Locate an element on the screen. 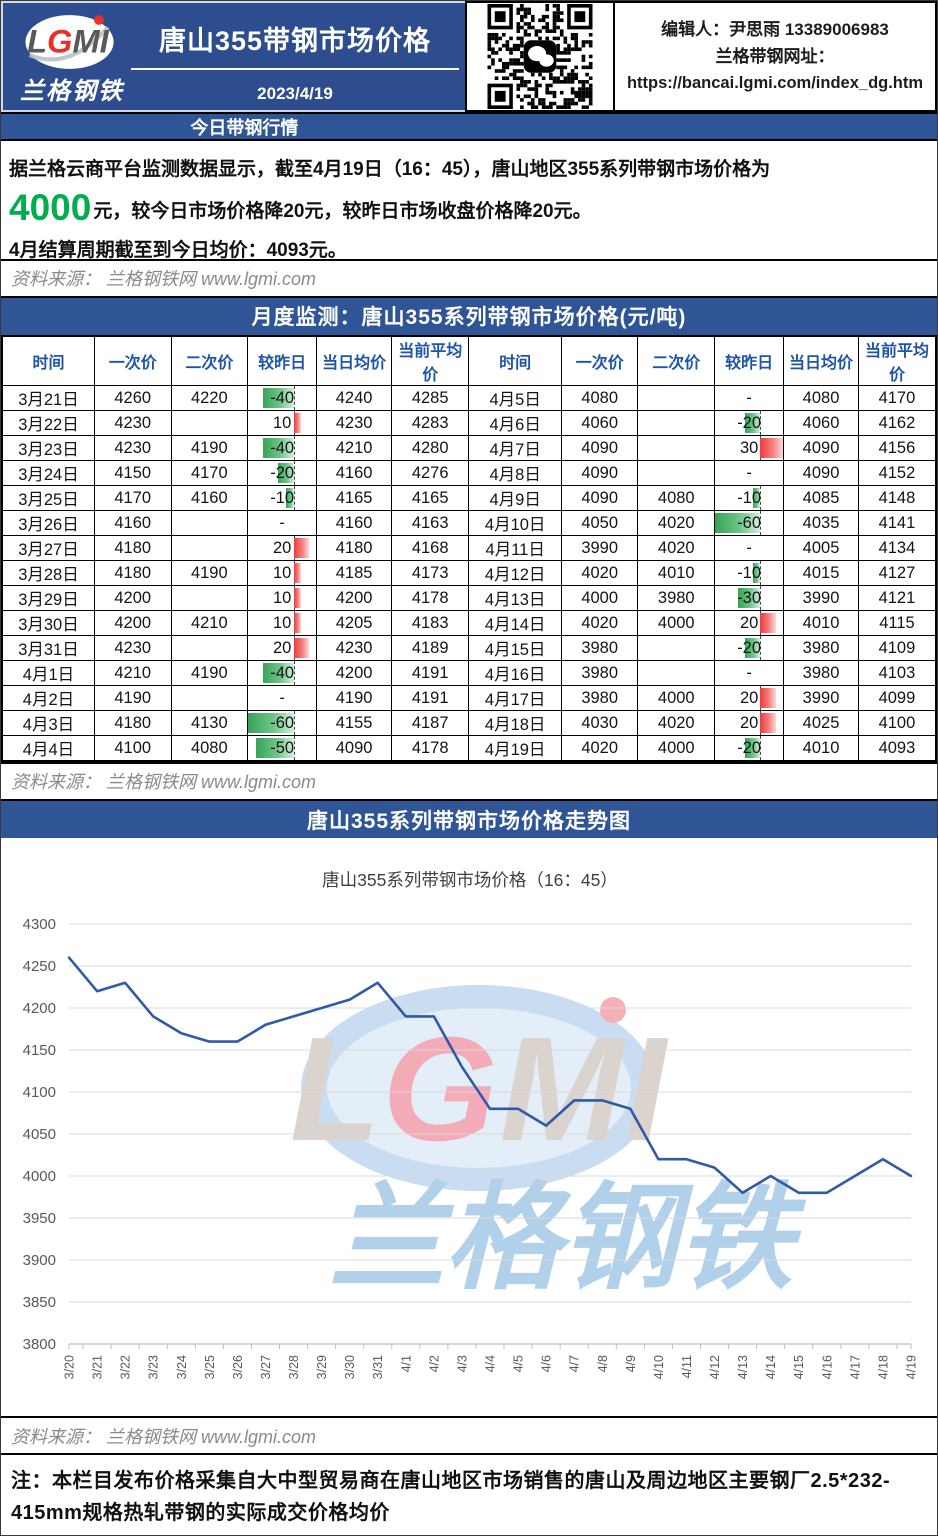 This screenshot has width=938, height=1536. svg-text: 3/26 is located at coordinates (238, 1367).